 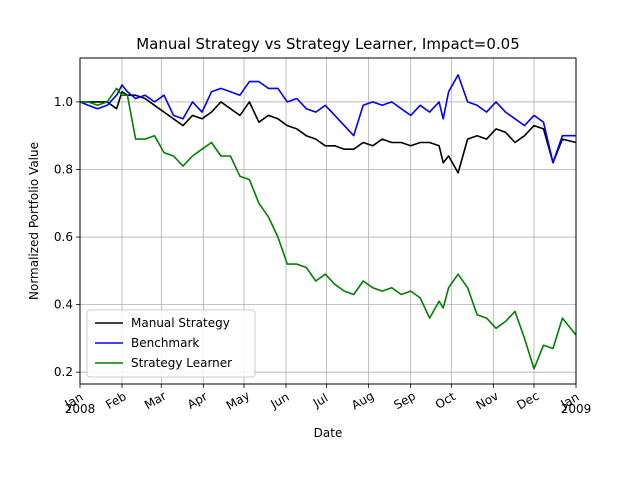 What do you see at coordinates (328, 132) in the screenshot?
I see `series-line-manual-strategy` at bounding box center [328, 132].